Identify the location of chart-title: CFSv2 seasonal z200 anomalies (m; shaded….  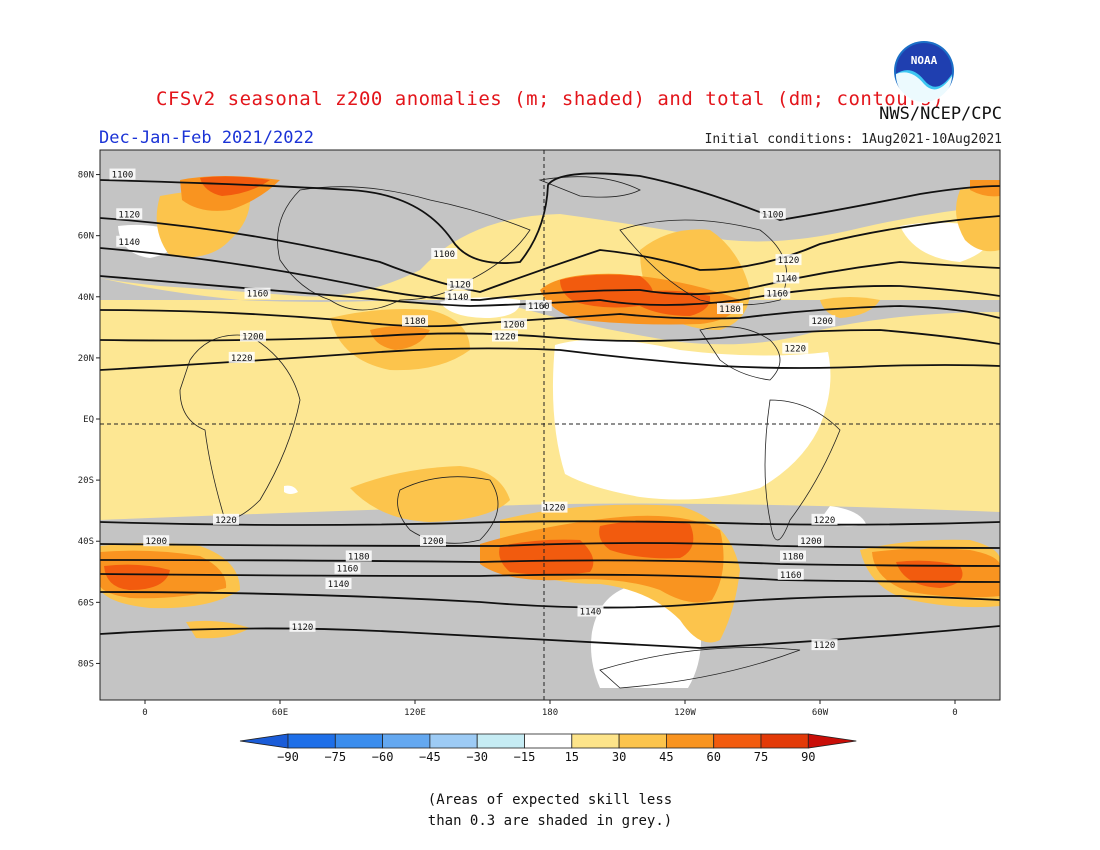
(550, 99).